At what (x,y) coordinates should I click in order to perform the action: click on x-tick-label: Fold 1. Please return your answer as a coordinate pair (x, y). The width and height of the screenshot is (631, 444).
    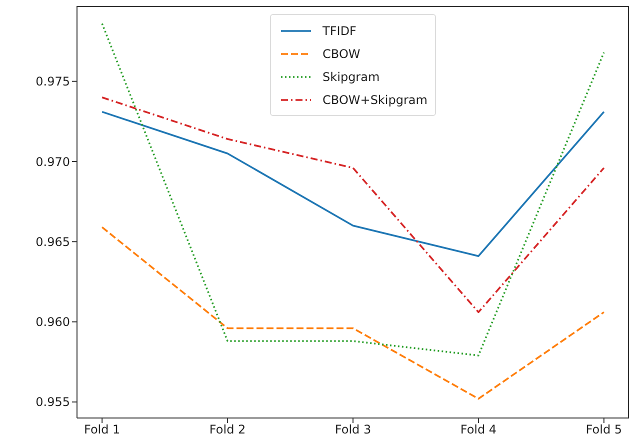
    Looking at the image, I should click on (102, 429).